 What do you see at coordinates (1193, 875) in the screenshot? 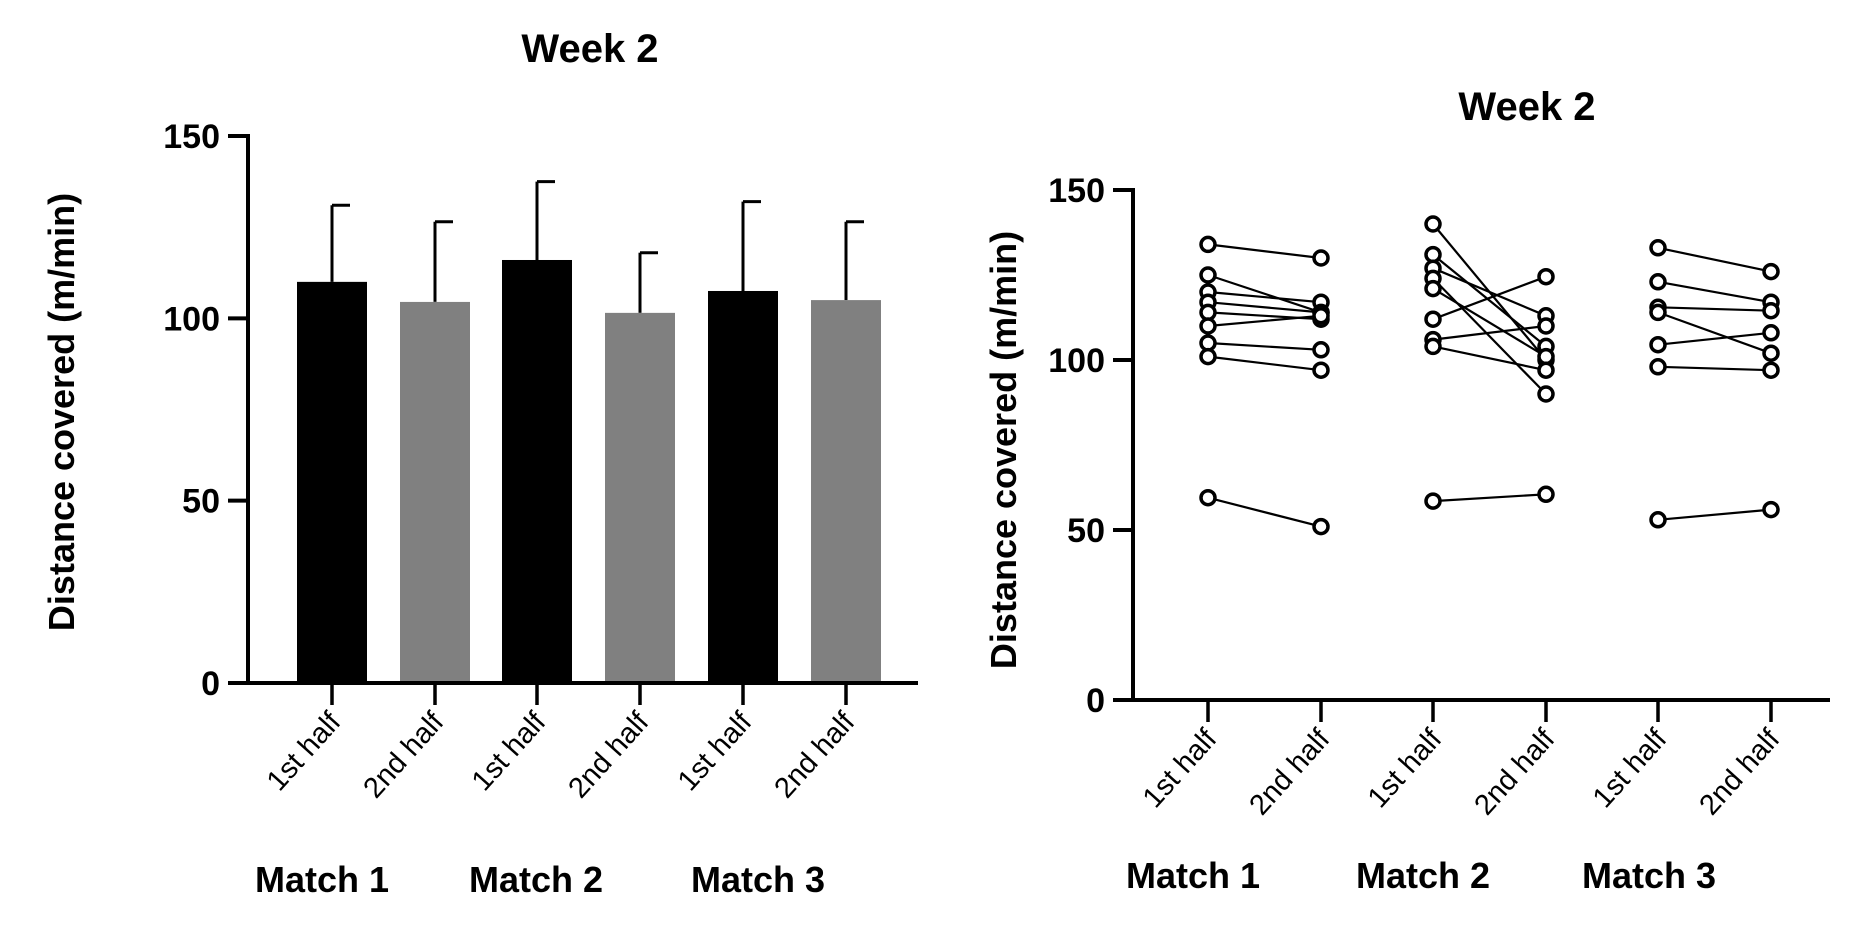
I see `line-chart-group-match-1: Match 1` at bounding box center [1193, 875].